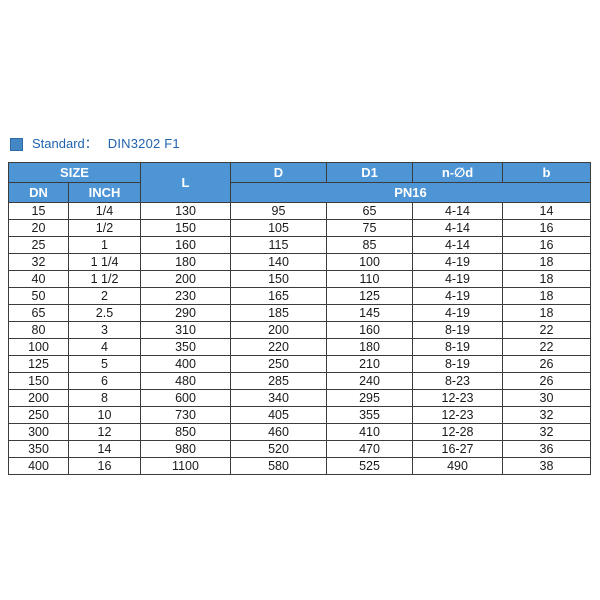 The width and height of the screenshot is (600, 600). I want to click on cell-l: 480, so click(185, 381).